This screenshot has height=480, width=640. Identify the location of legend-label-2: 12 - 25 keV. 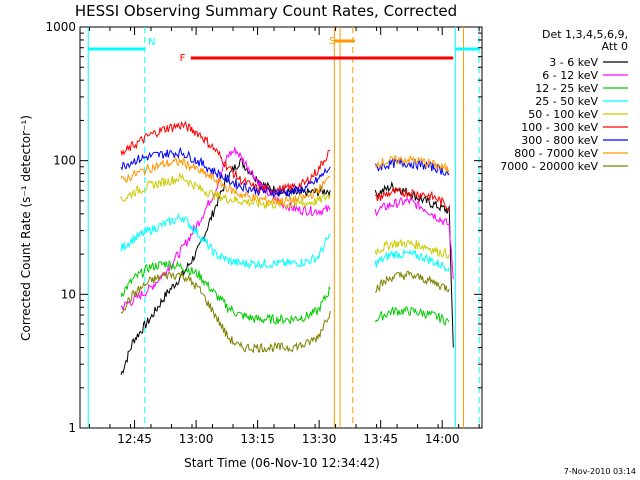
(566, 88).